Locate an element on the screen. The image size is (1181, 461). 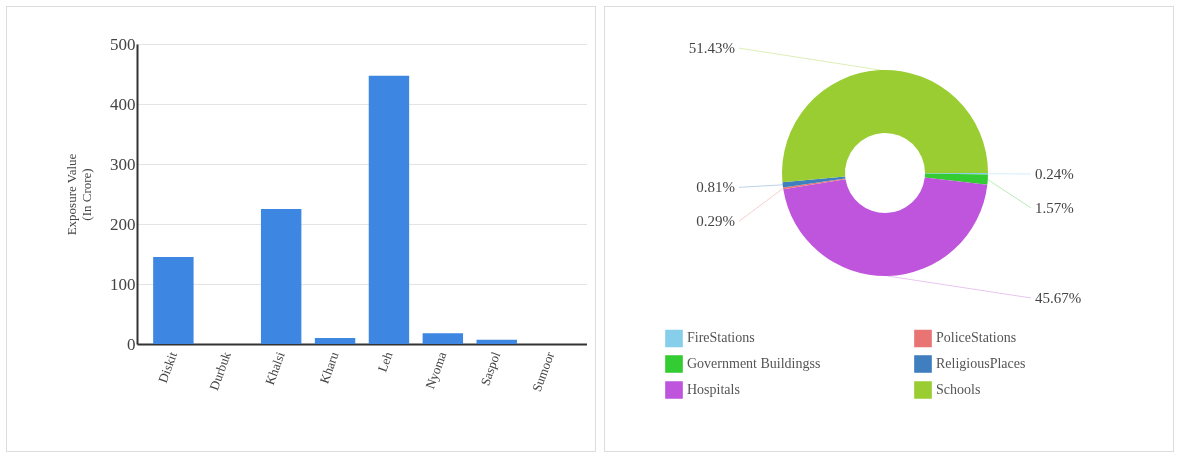
x-tick-label: Khalsi is located at coordinates (275, 368).